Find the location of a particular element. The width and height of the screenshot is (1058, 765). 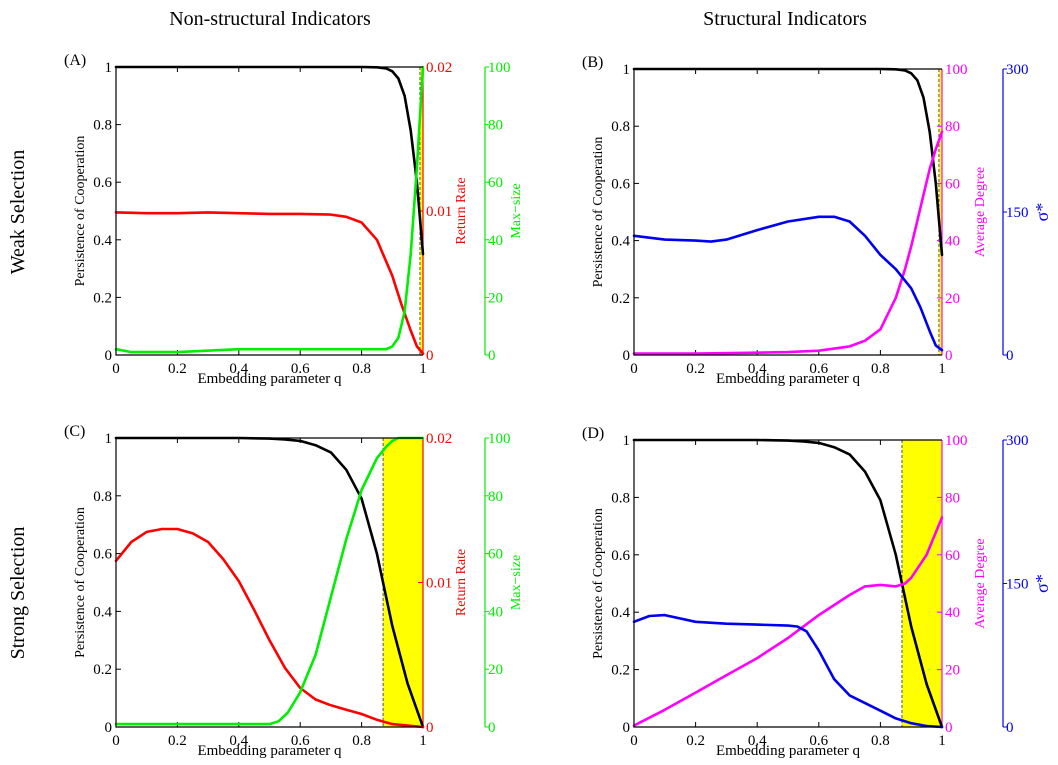

panel-label: (C) is located at coordinates (74, 431).